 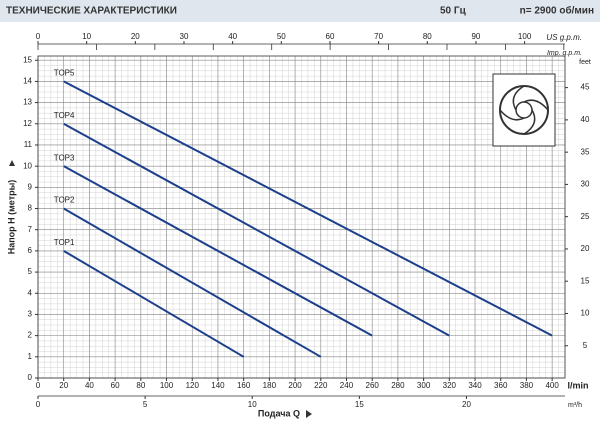 What do you see at coordinates (30, 229) in the screenshot?
I see `y-tick-label: 7` at bounding box center [30, 229].